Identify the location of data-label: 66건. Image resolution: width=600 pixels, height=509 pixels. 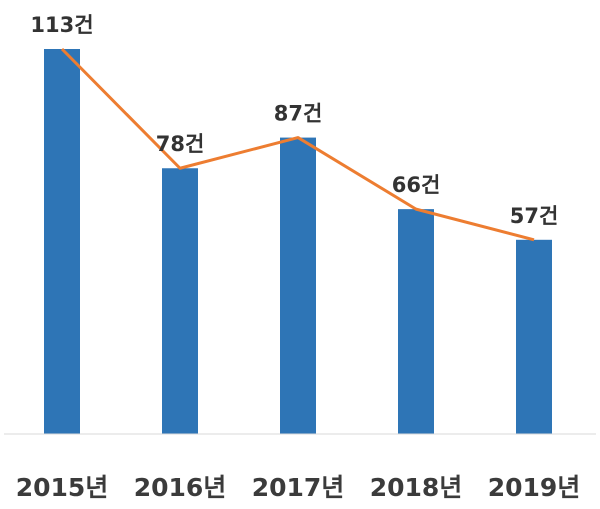
(416, 185).